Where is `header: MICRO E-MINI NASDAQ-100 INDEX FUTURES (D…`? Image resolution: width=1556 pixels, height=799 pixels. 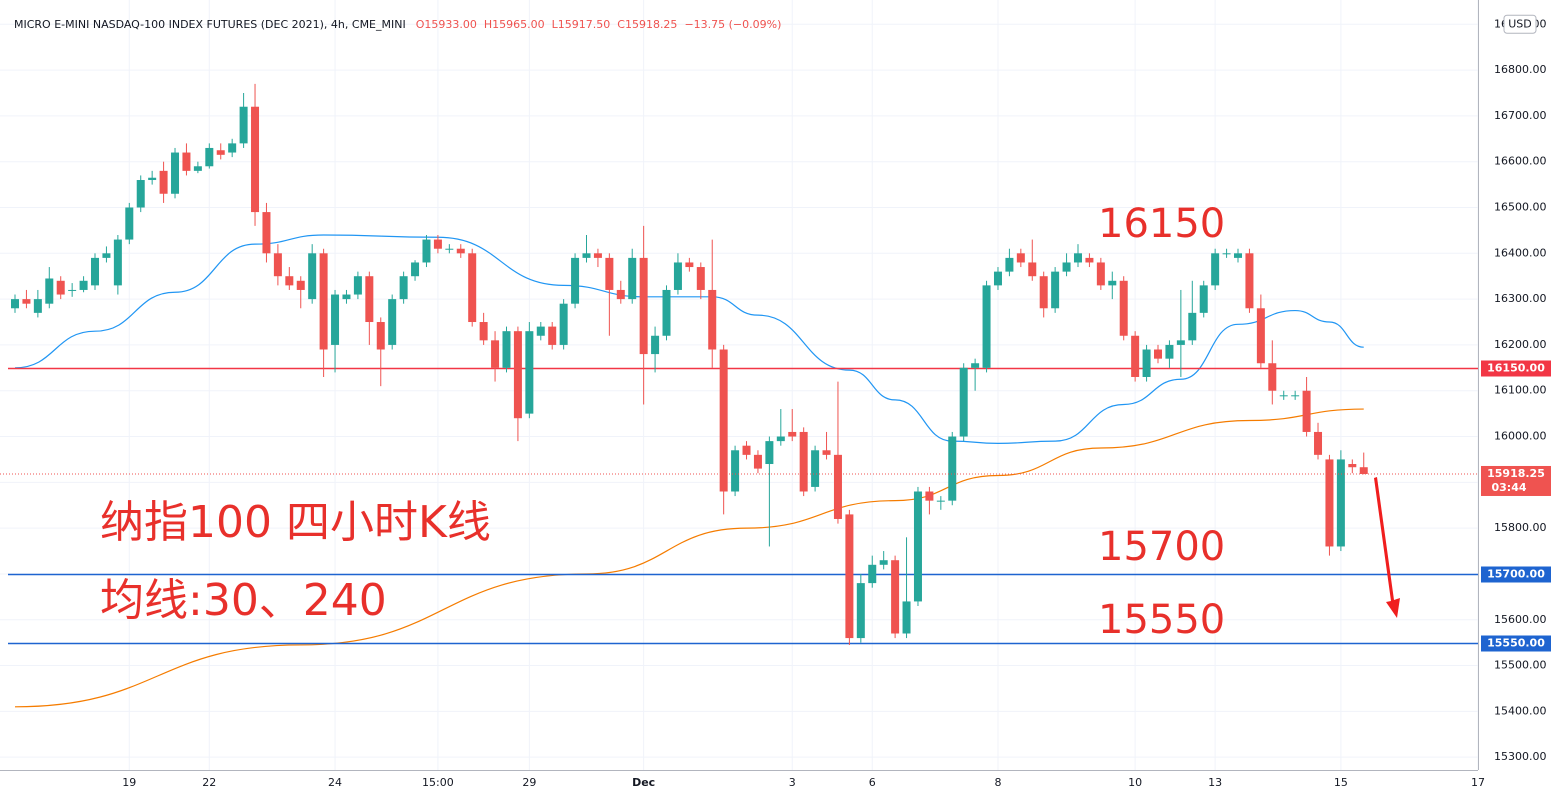 header: MICRO E-MINI NASDAQ-100 INDEX FUTURES (D… is located at coordinates (397, 24).